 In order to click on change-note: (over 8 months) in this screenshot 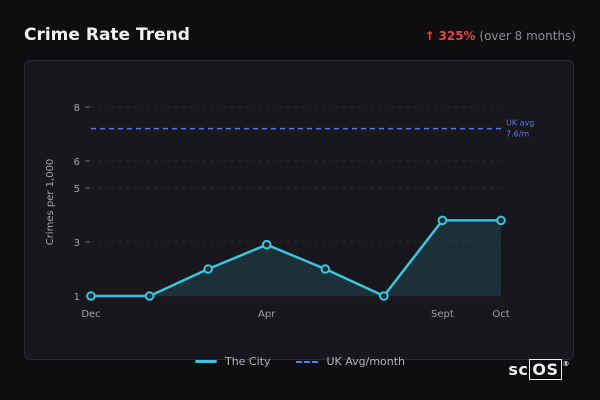, I will do `click(527, 36)`.